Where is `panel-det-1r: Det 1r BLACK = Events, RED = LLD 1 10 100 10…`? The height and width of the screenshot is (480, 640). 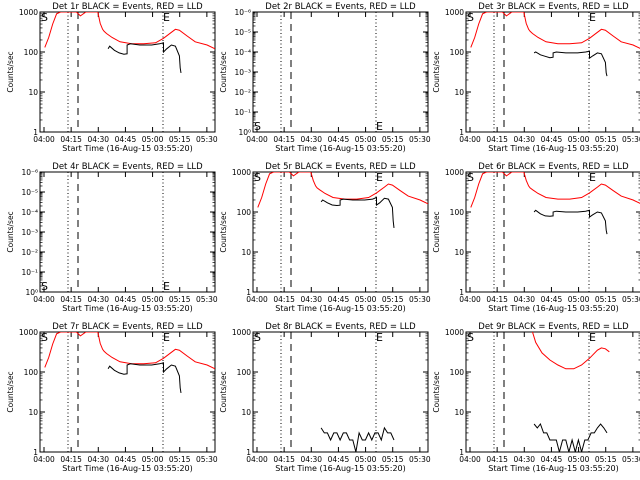 panel-det-1r: Det 1r BLACK = Events, RED = LLD 1 10 100 10… is located at coordinates (112, 77).